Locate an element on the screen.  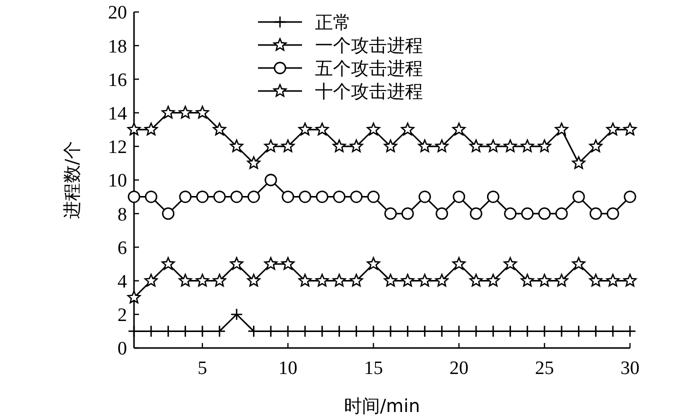
y-tick-label: 16 is located at coordinates (117, 80).